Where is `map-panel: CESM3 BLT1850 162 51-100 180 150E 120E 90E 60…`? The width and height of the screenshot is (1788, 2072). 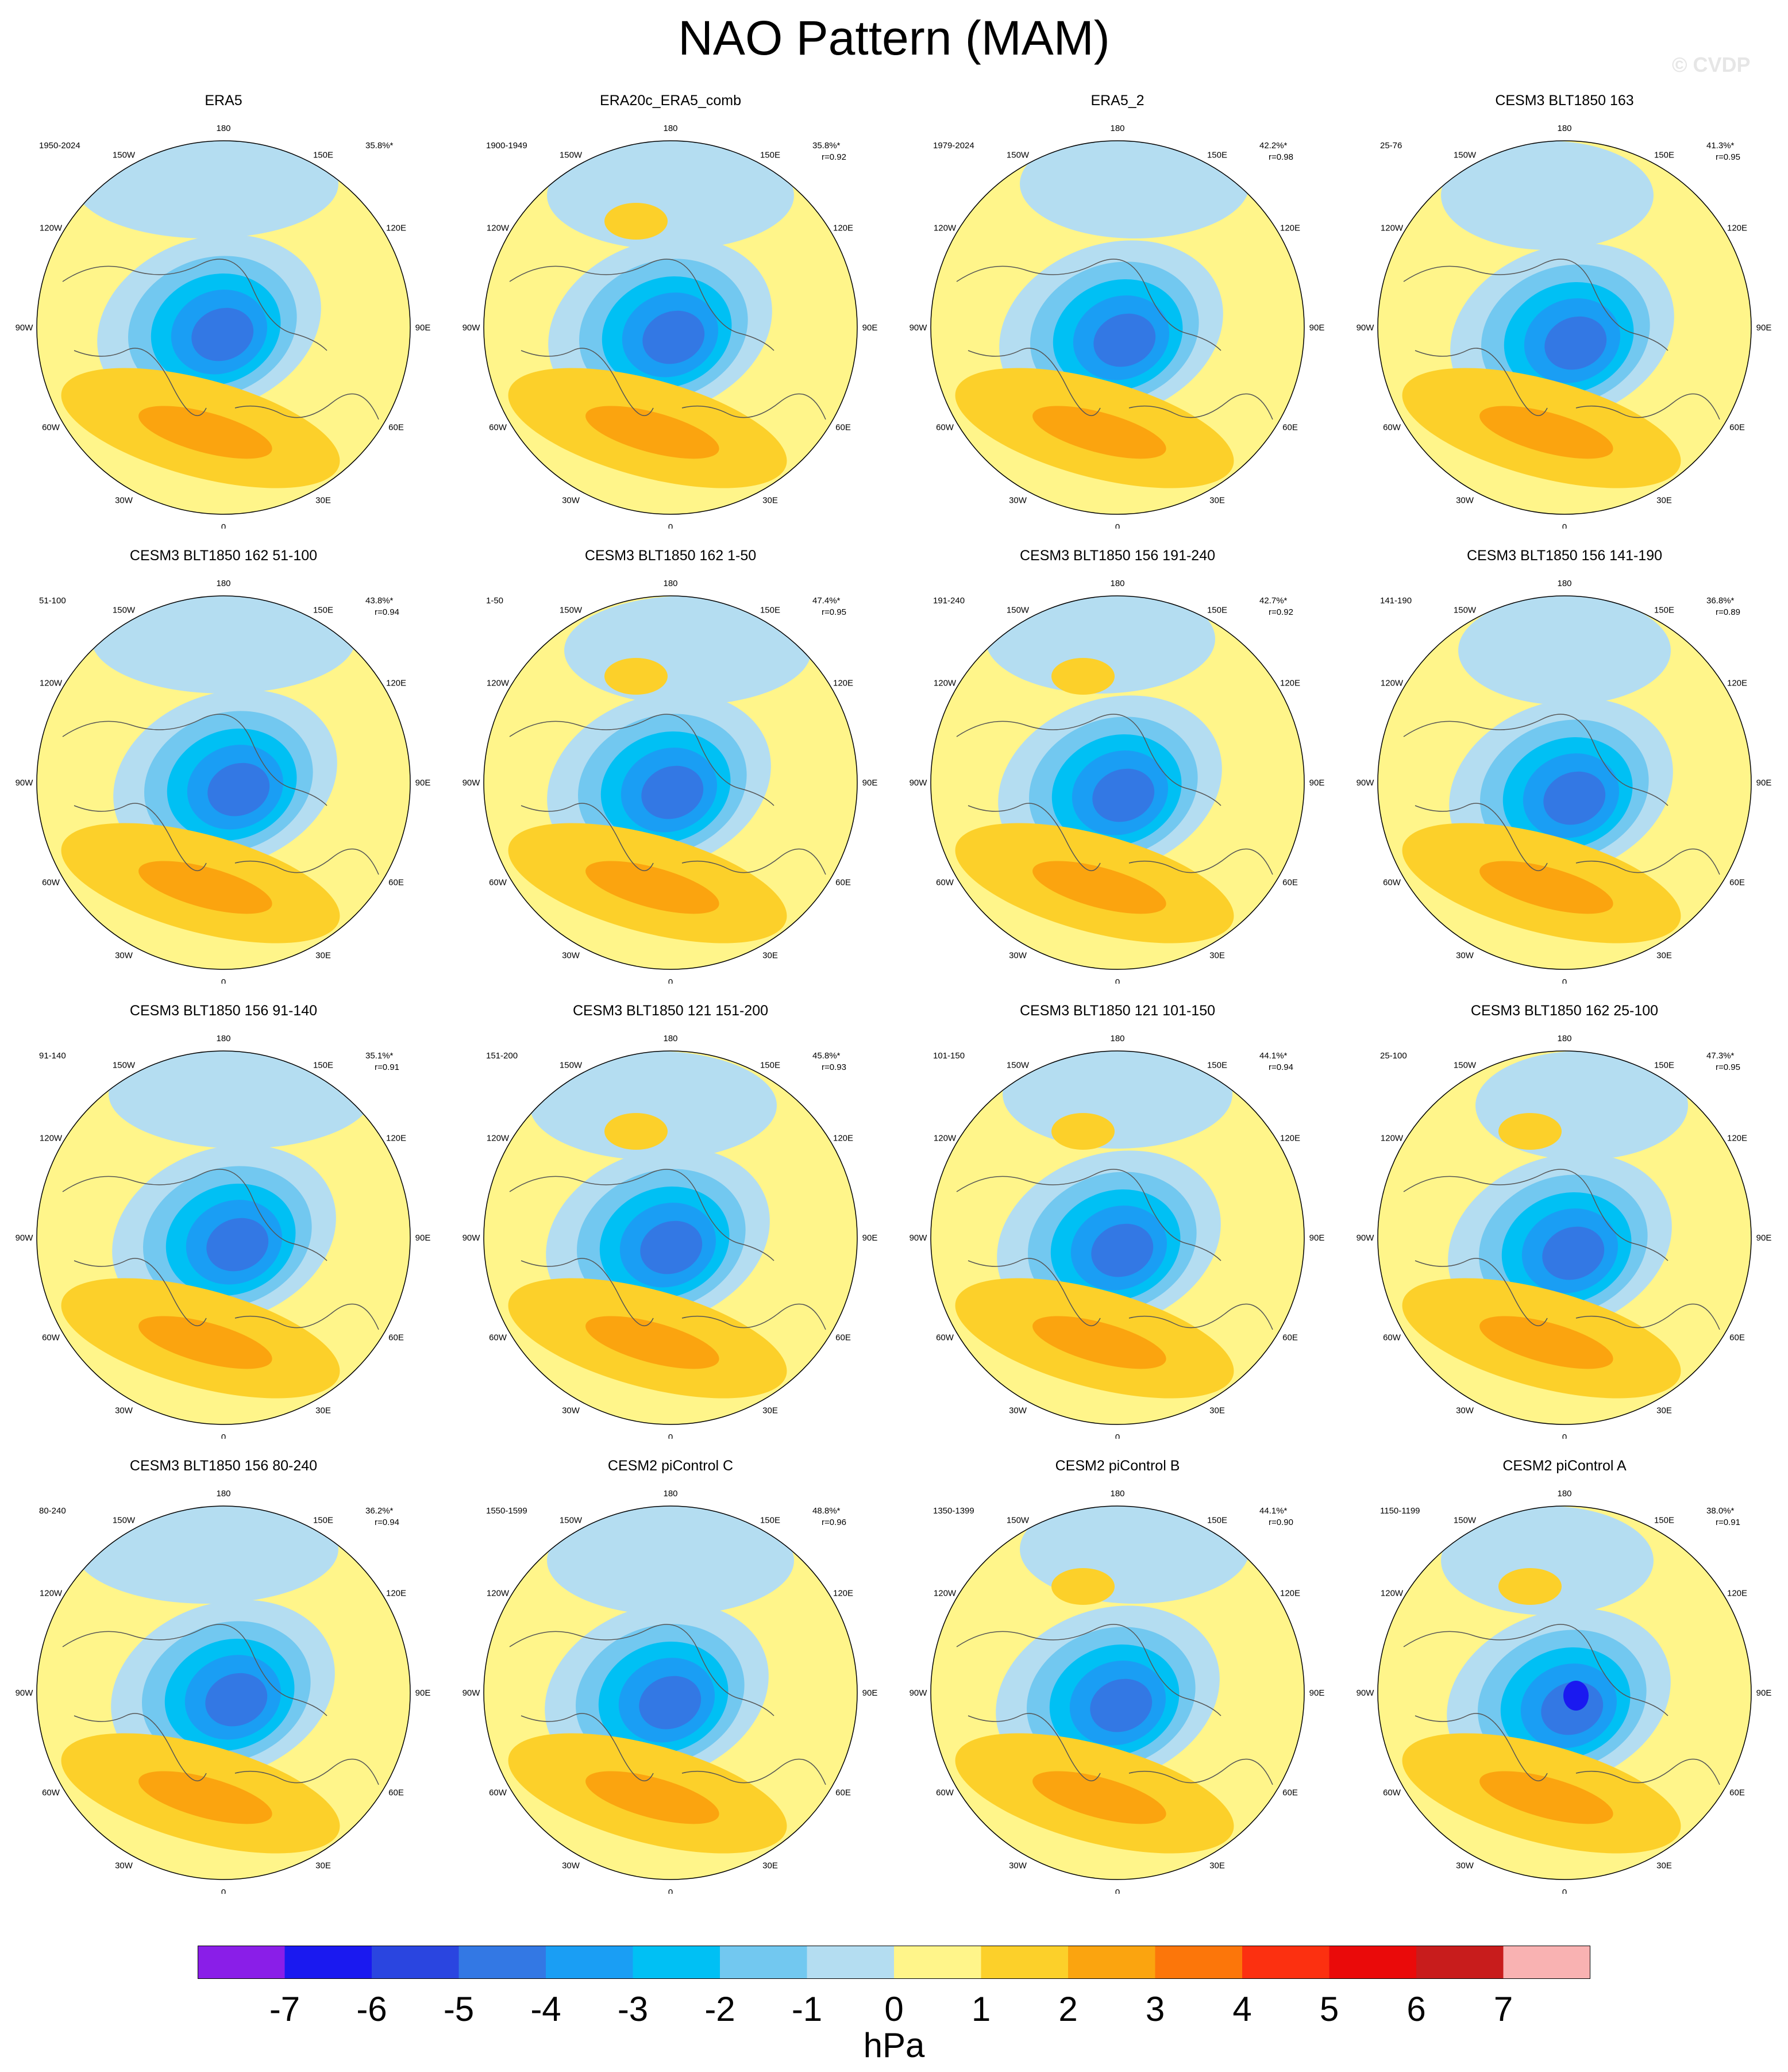 map-panel: CESM3 BLT1850 162 51-100 180 150E 120E 90E 60… is located at coordinates (223, 774).